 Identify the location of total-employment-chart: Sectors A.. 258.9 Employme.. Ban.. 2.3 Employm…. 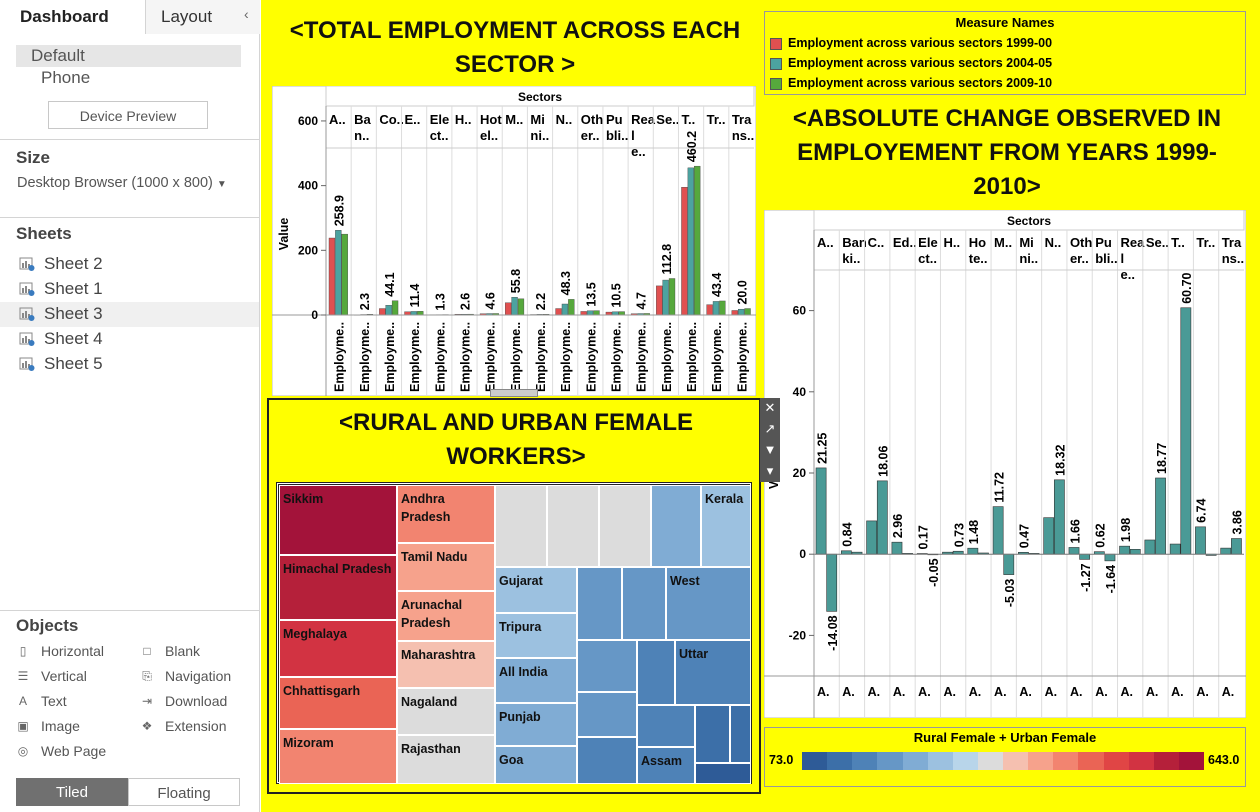
(514, 241).